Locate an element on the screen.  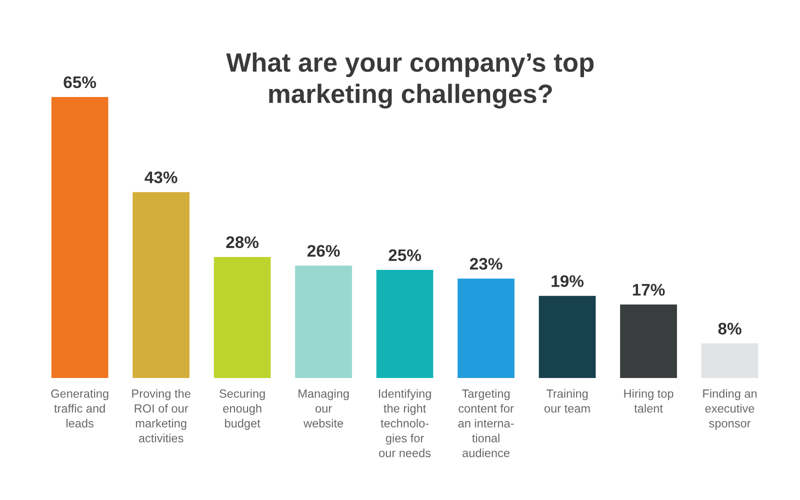
data-label: 25% is located at coordinates (405, 255).